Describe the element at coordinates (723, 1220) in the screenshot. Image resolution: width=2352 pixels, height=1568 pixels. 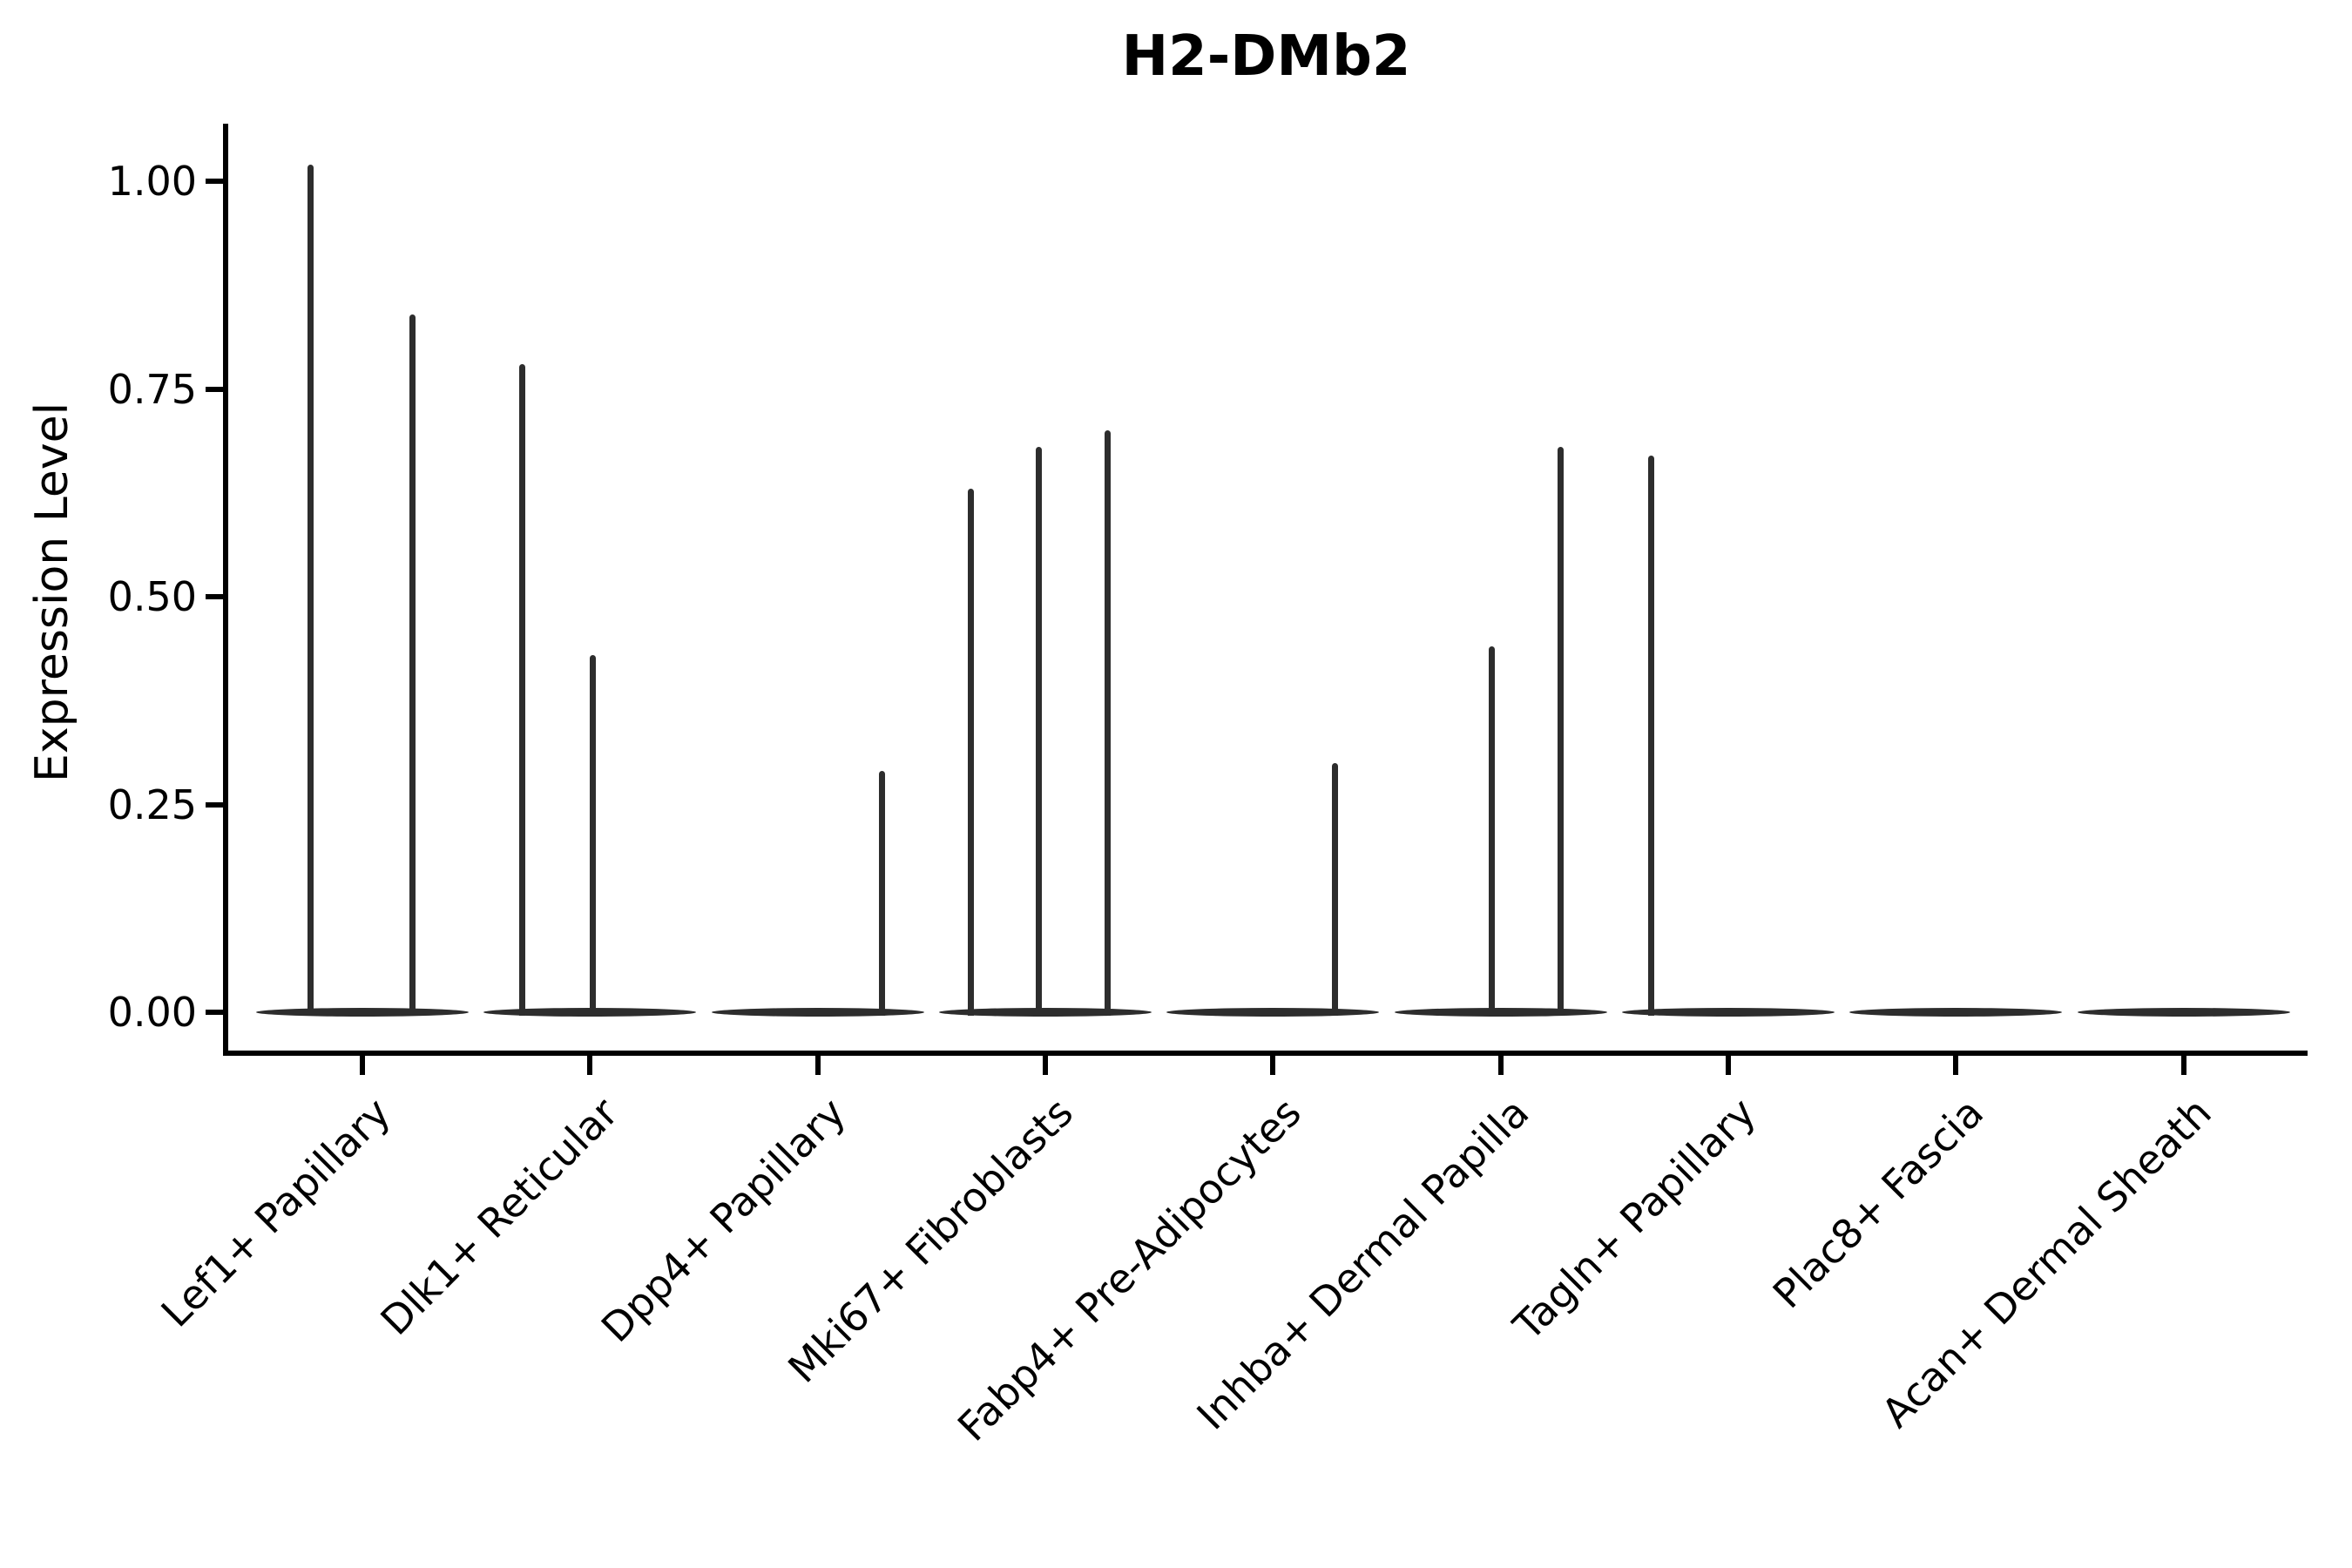
I see `x-axis-category-label: Dpp4+ Papillary` at that location.